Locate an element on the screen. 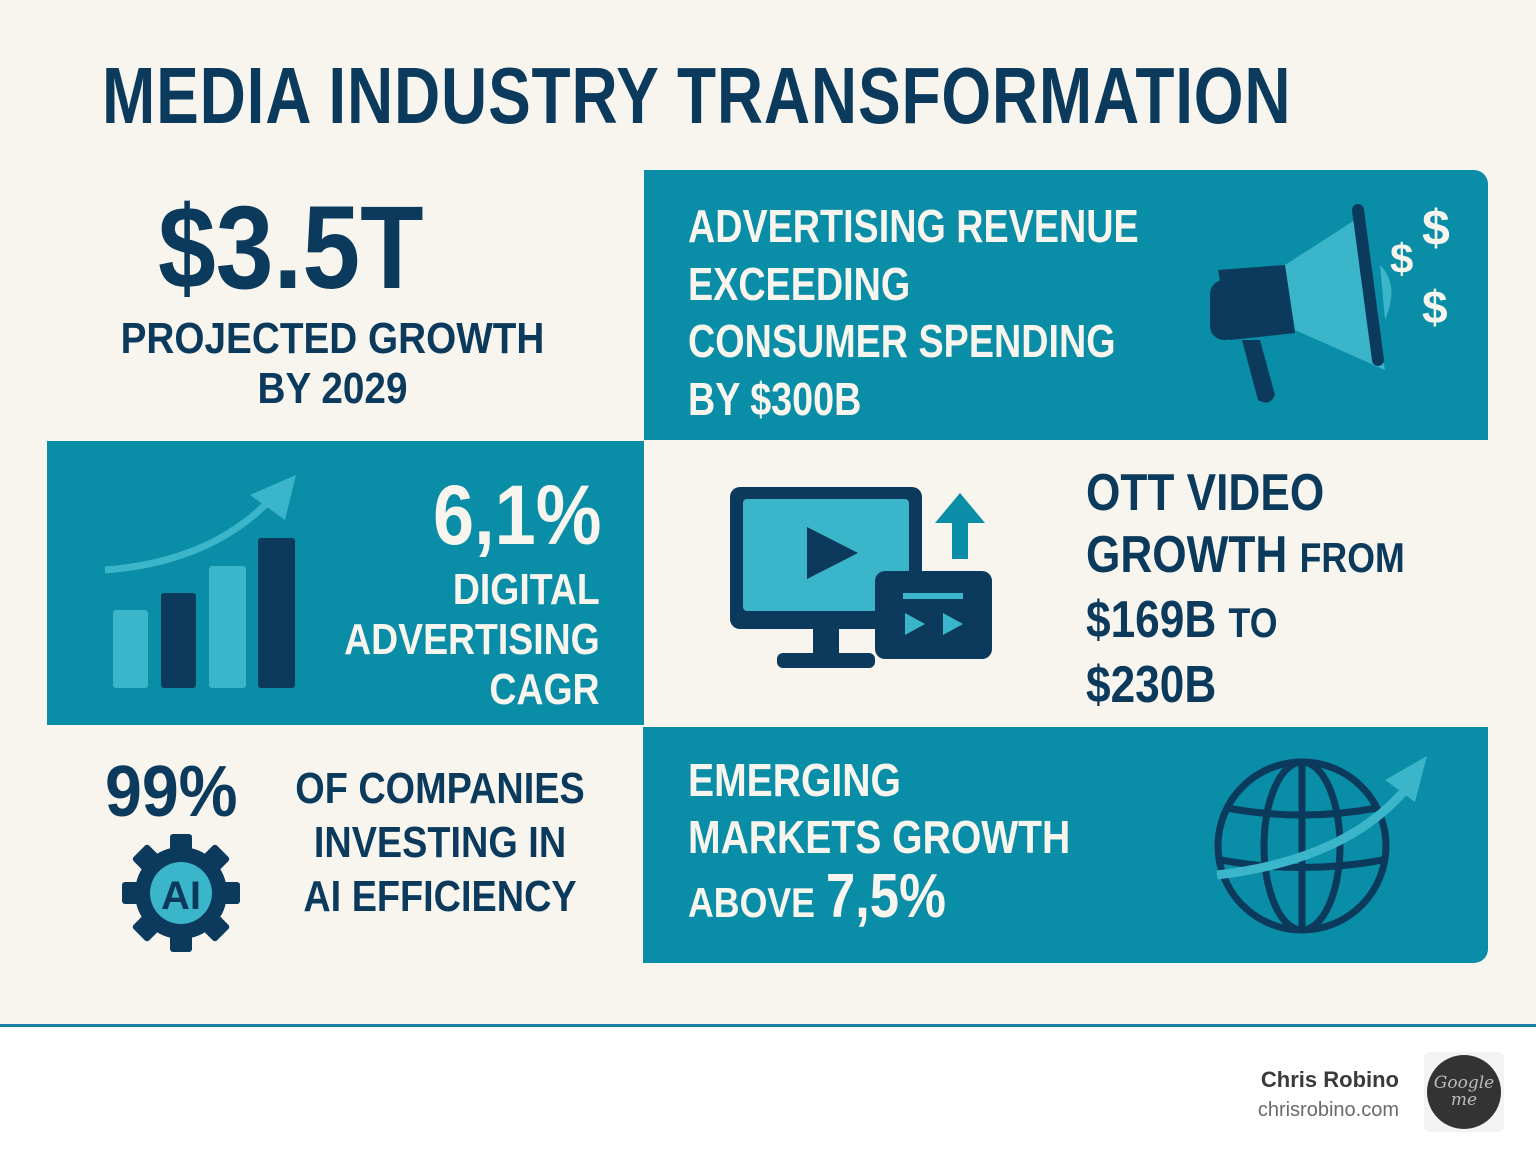 This screenshot has height=1157, width=1536. digital-label: DIGITAL ADVERTISING CAGR is located at coordinates (472, 639).